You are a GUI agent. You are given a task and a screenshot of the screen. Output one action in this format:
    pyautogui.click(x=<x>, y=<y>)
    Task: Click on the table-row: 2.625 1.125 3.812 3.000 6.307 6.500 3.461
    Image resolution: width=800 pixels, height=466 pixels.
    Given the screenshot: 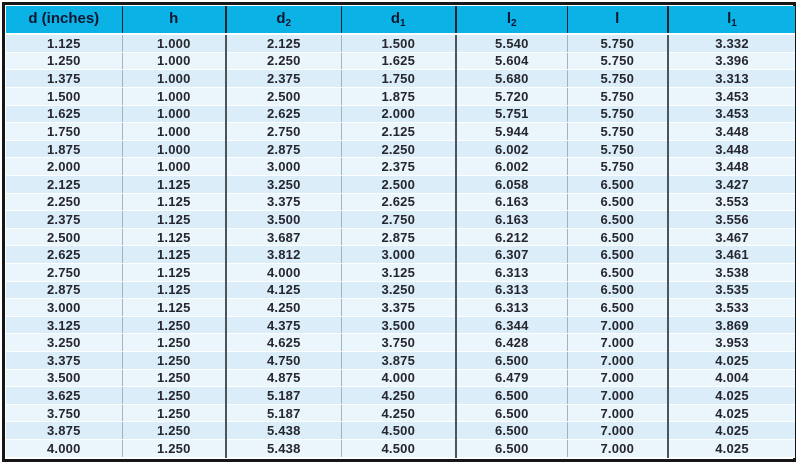 What is the action you would take?
    pyautogui.click(x=400, y=254)
    